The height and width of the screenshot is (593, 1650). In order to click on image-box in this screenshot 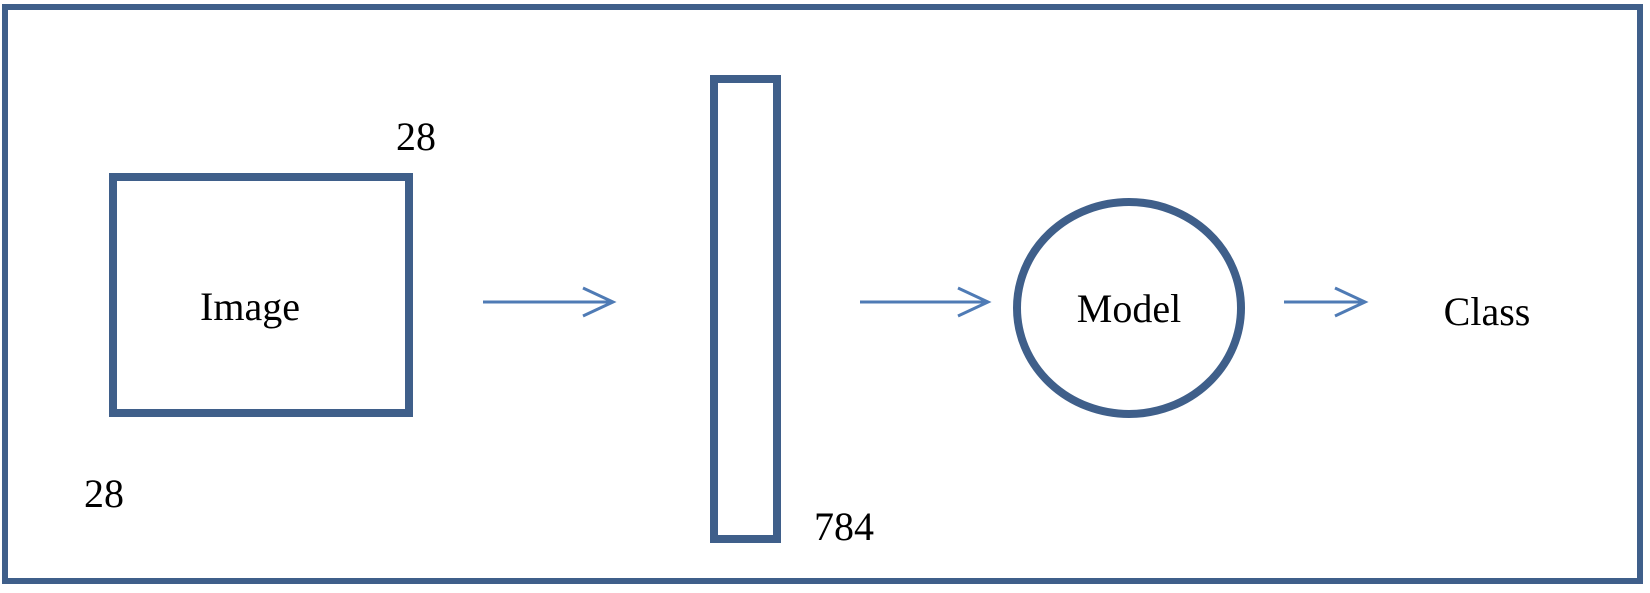, I will do `click(261, 295)`.